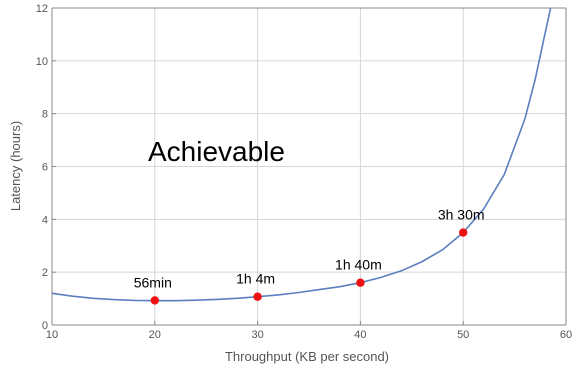 The image size is (579, 373). Describe the element at coordinates (42, 62) in the screenshot. I see `y-tick-label: 10` at that location.